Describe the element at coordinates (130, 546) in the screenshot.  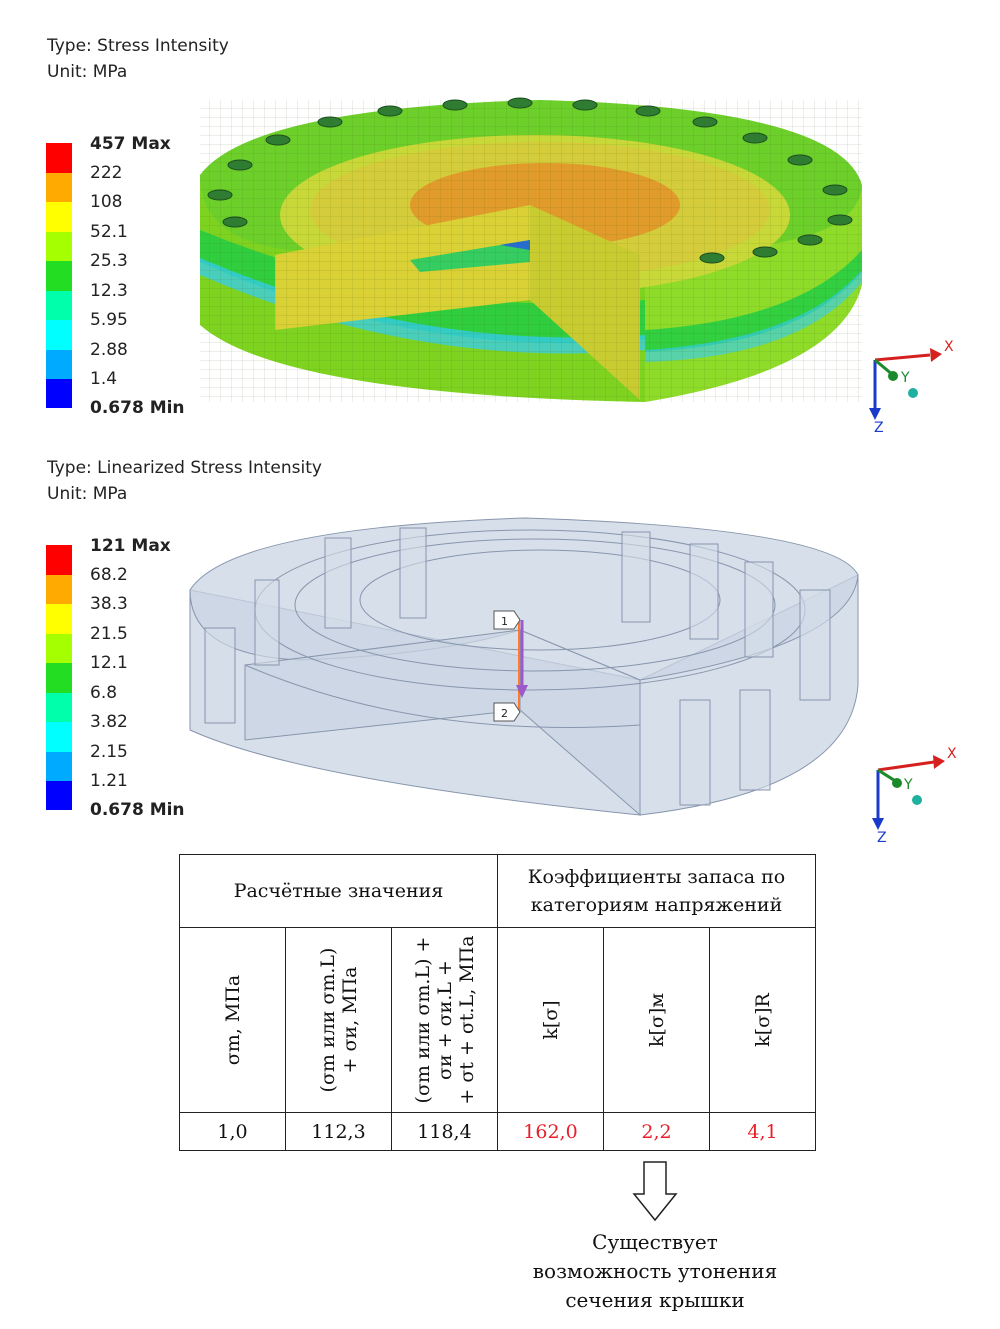
I see `legend2-label-max: 121 Max` at that location.